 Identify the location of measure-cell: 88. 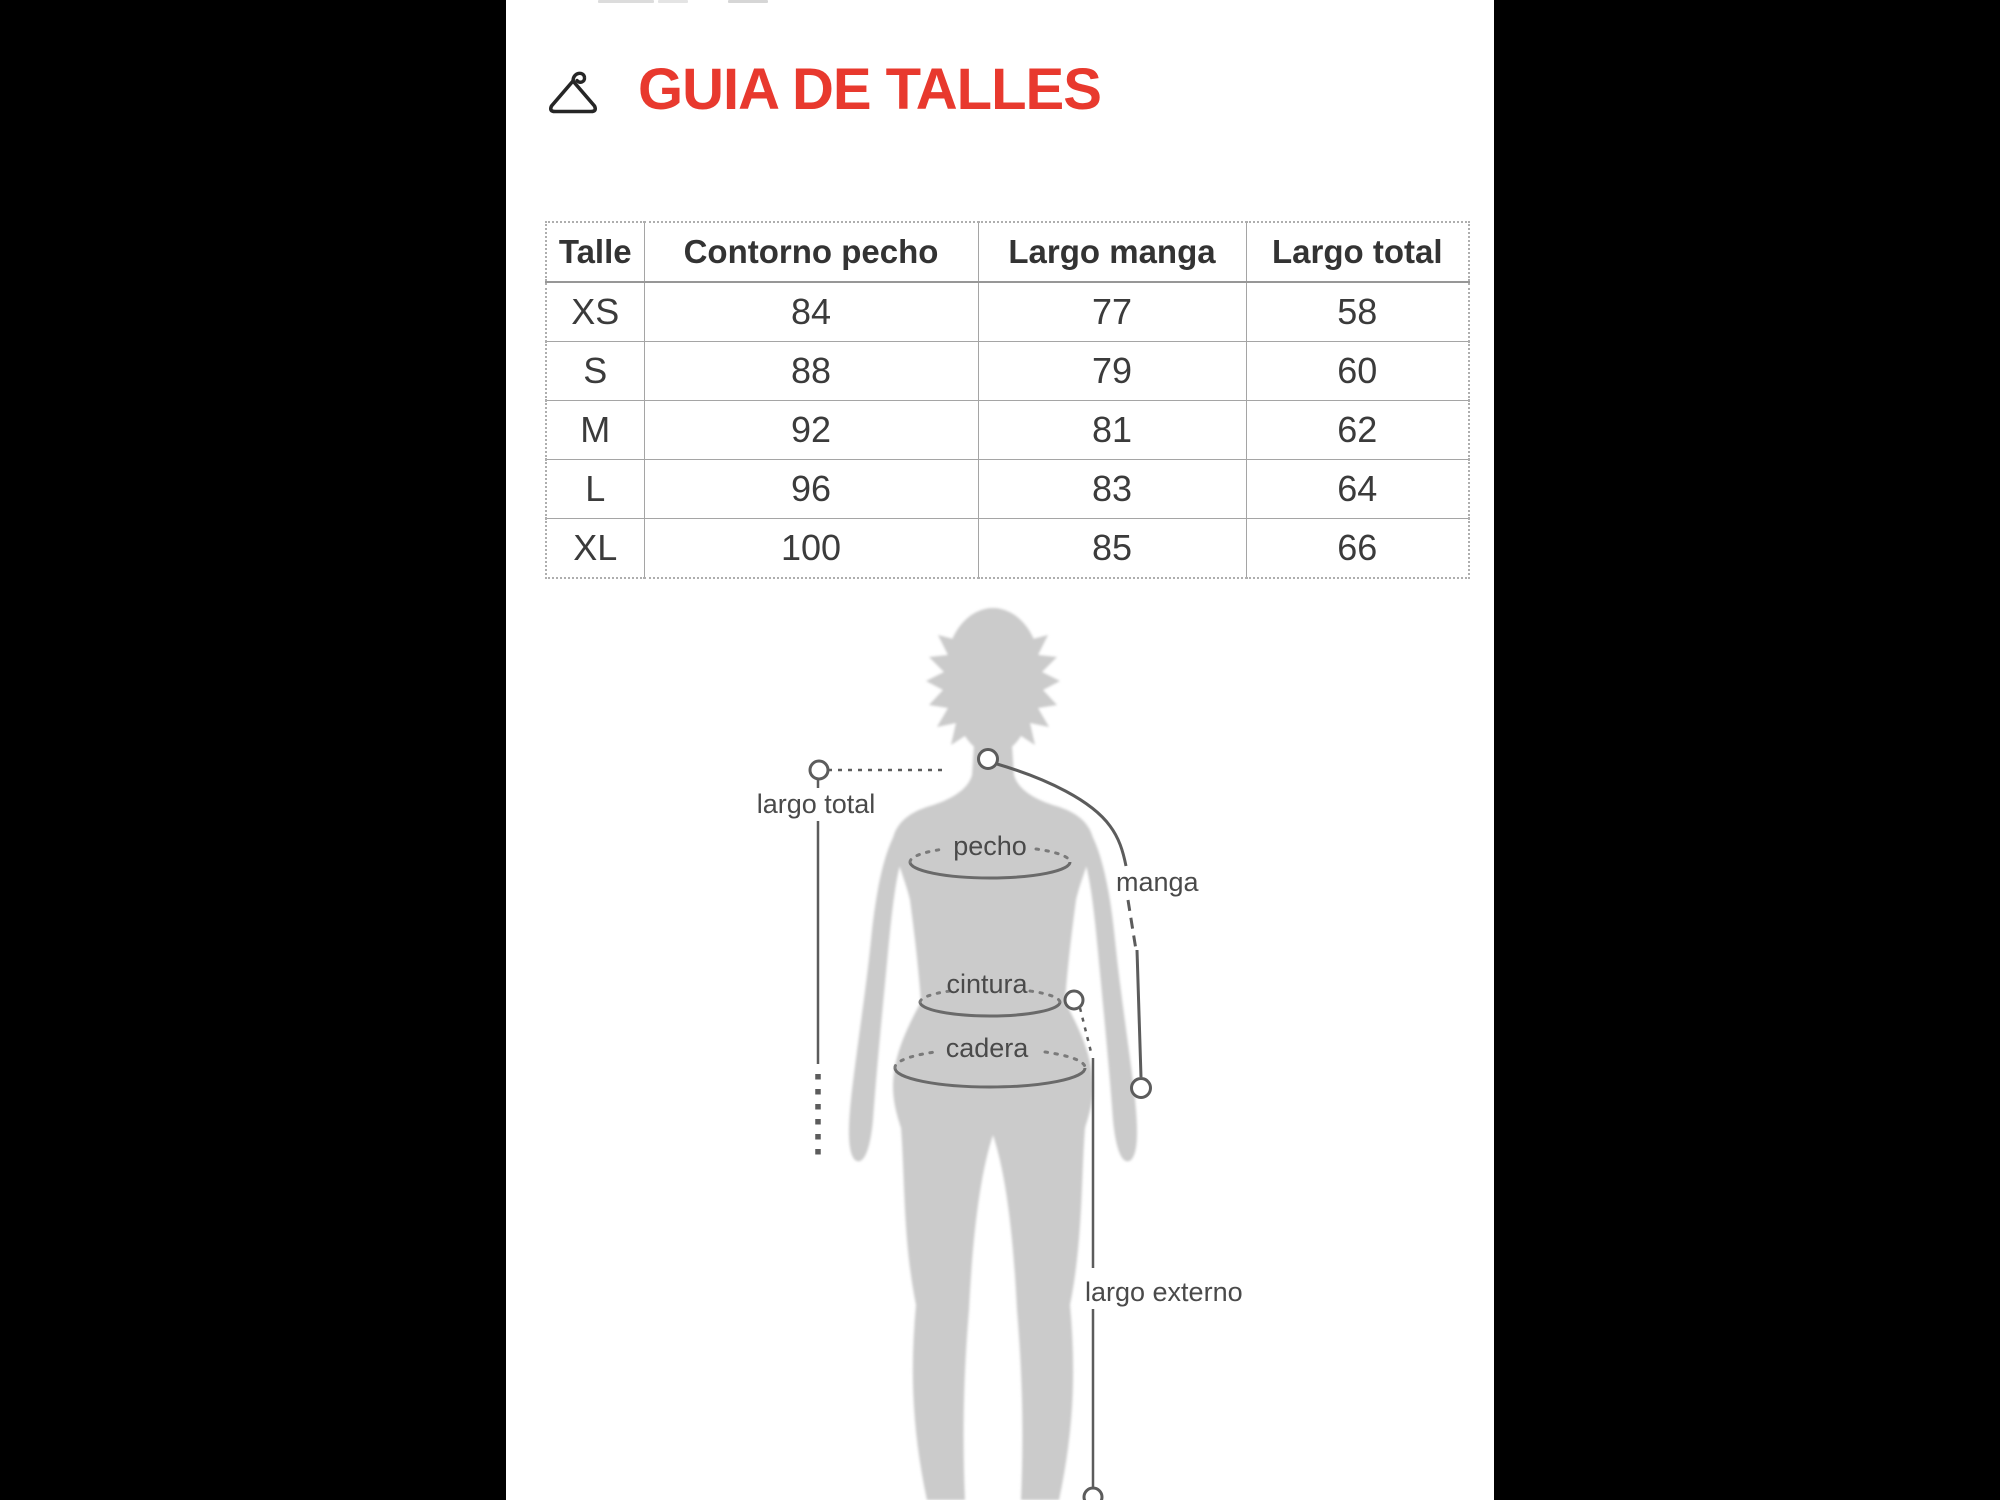
(811, 371).